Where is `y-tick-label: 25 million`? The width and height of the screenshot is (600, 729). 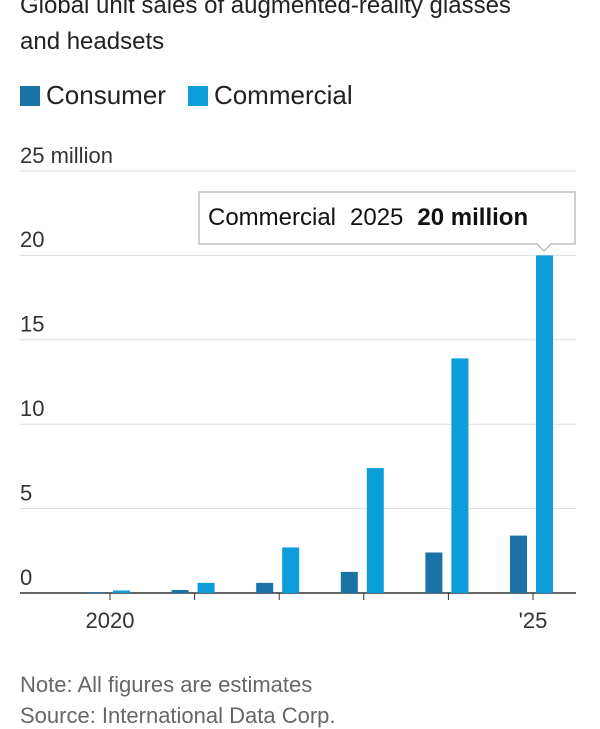 y-tick-label: 25 million is located at coordinates (66, 155).